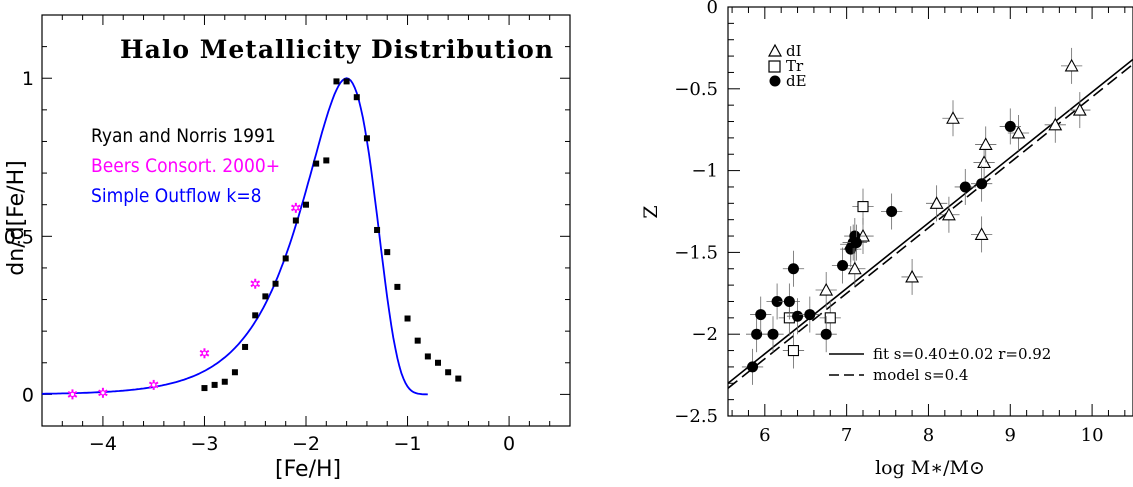 This screenshot has width=1133, height=487. What do you see at coordinates (408, 444) in the screenshot?
I see `left-x-tick-label: −1` at bounding box center [408, 444].